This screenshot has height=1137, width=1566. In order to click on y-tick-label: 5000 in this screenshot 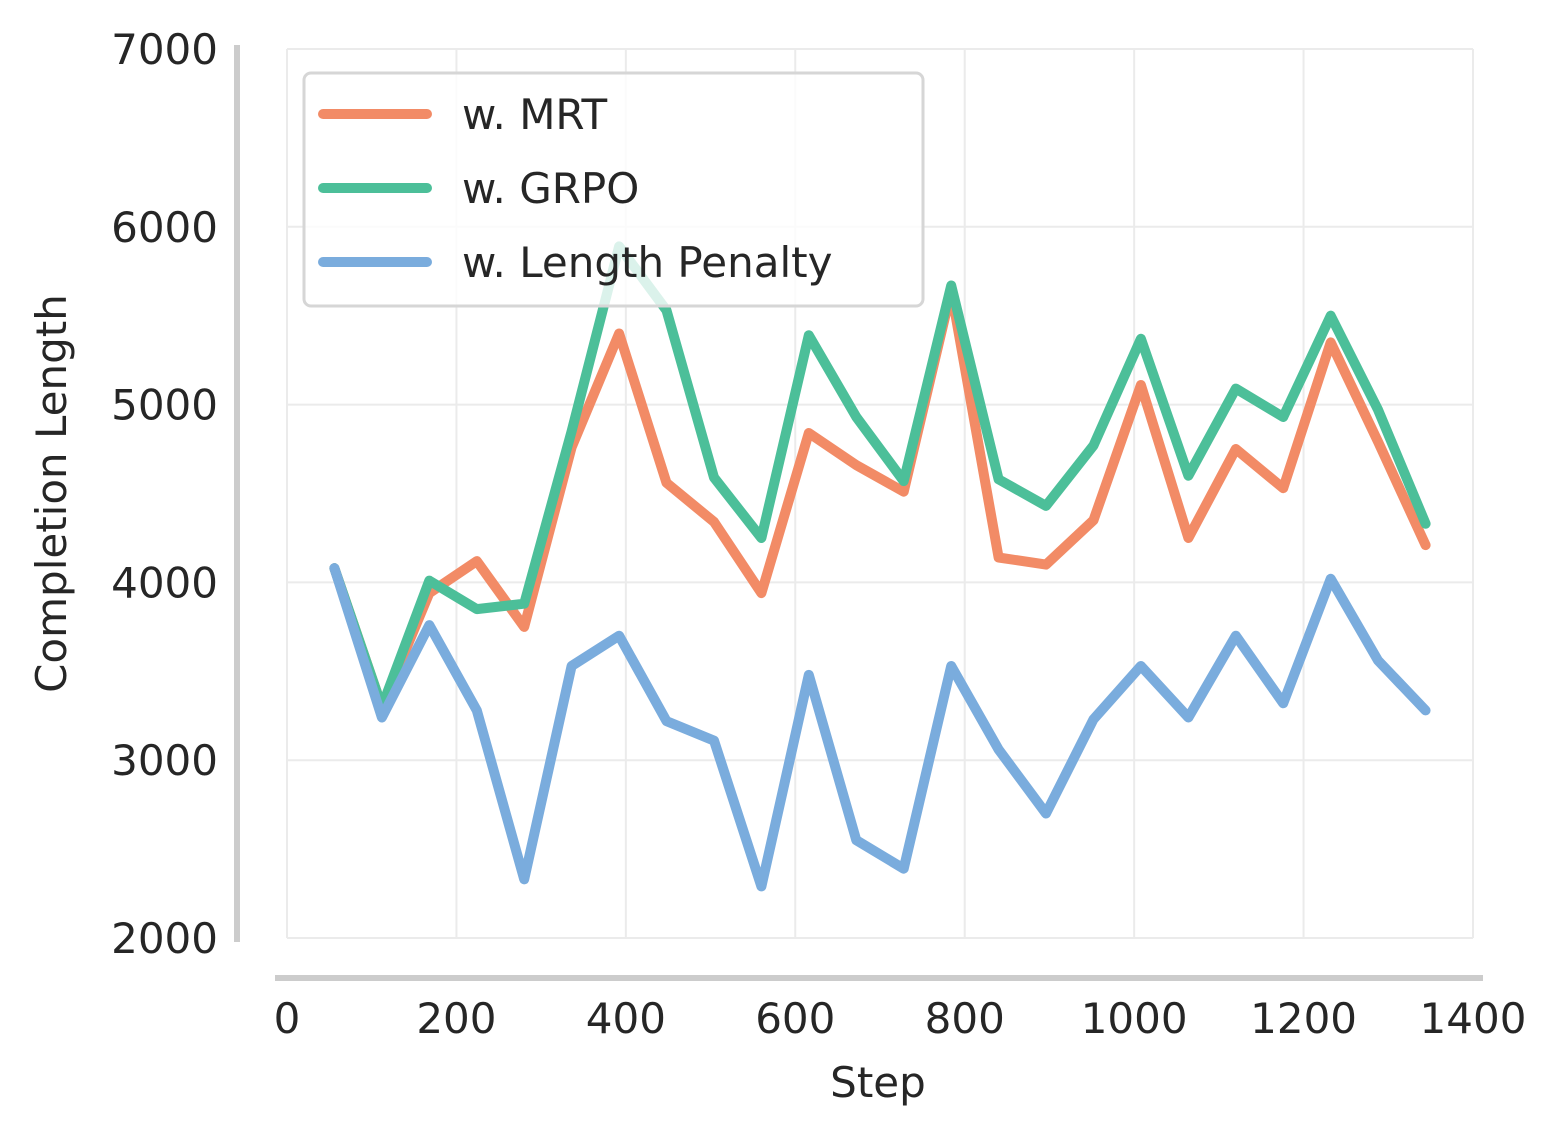, I will do `click(164, 405)`.